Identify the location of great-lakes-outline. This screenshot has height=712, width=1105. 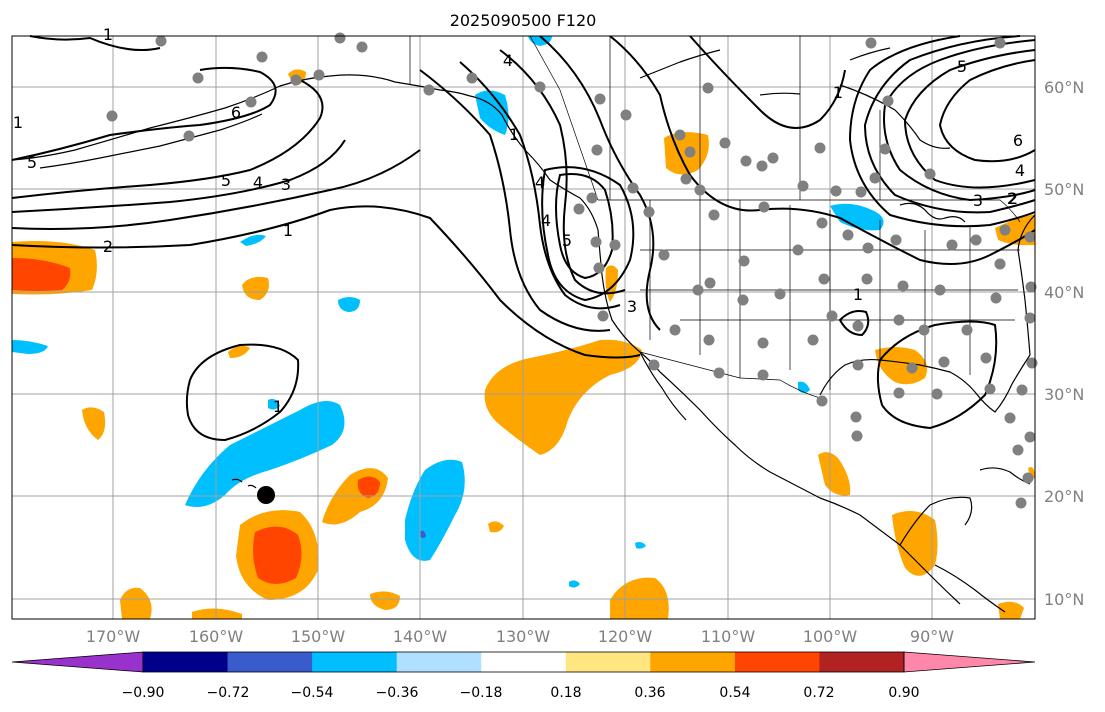
(932, 212).